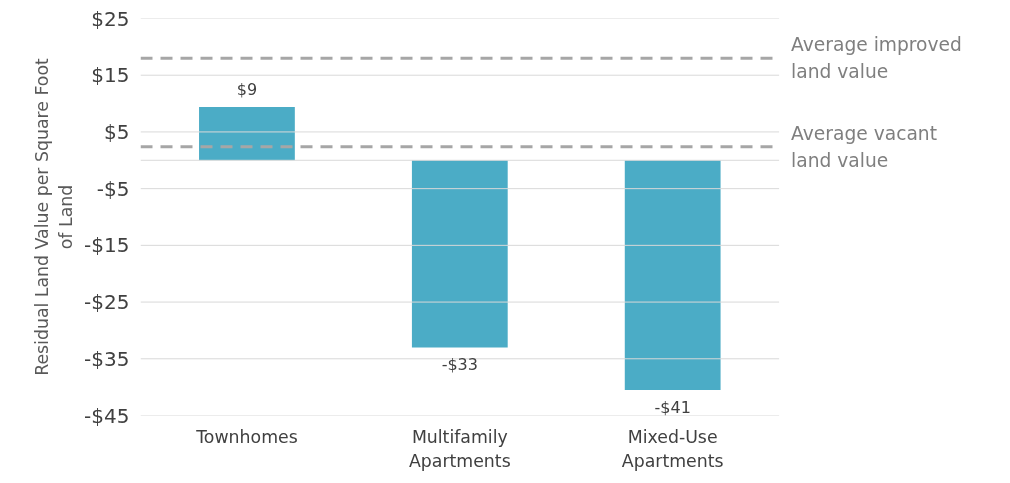  I want to click on data-label: -$33, so click(459, 365).